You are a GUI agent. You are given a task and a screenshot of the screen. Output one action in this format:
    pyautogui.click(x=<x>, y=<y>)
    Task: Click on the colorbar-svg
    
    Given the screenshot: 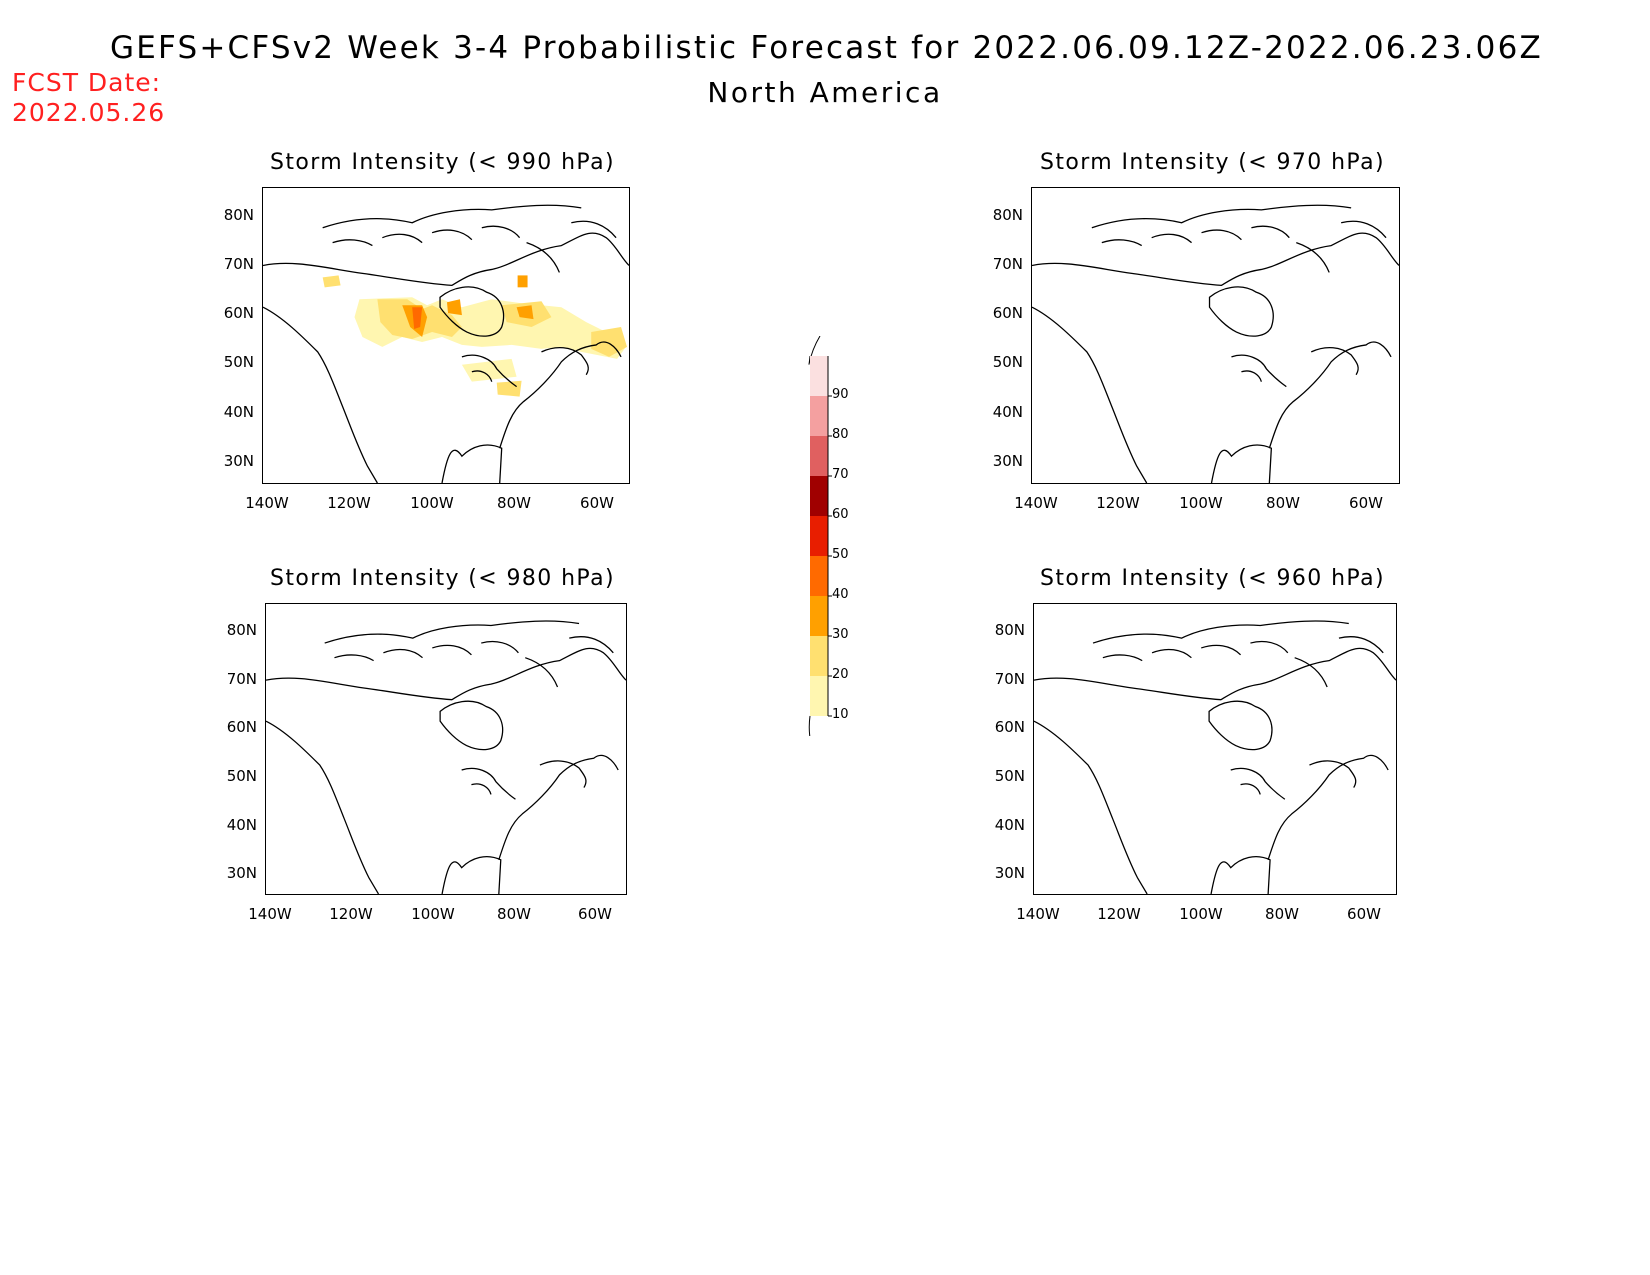 What is the action you would take?
    pyautogui.click(x=820, y=546)
    